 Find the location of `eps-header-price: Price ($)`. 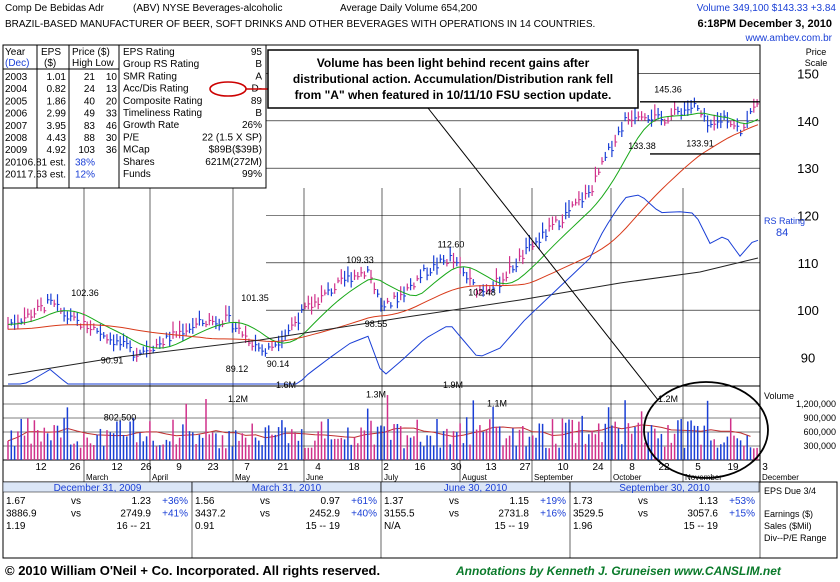

eps-header-price: Price ($) is located at coordinates (91, 52).